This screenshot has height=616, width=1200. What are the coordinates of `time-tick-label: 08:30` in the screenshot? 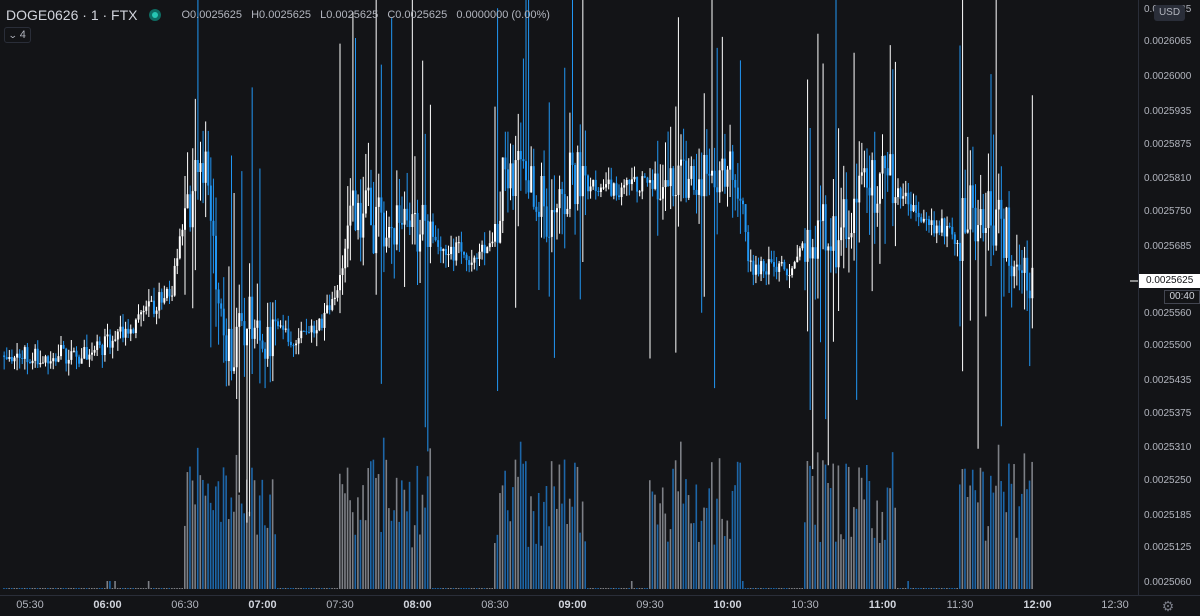 It's located at (495, 605).